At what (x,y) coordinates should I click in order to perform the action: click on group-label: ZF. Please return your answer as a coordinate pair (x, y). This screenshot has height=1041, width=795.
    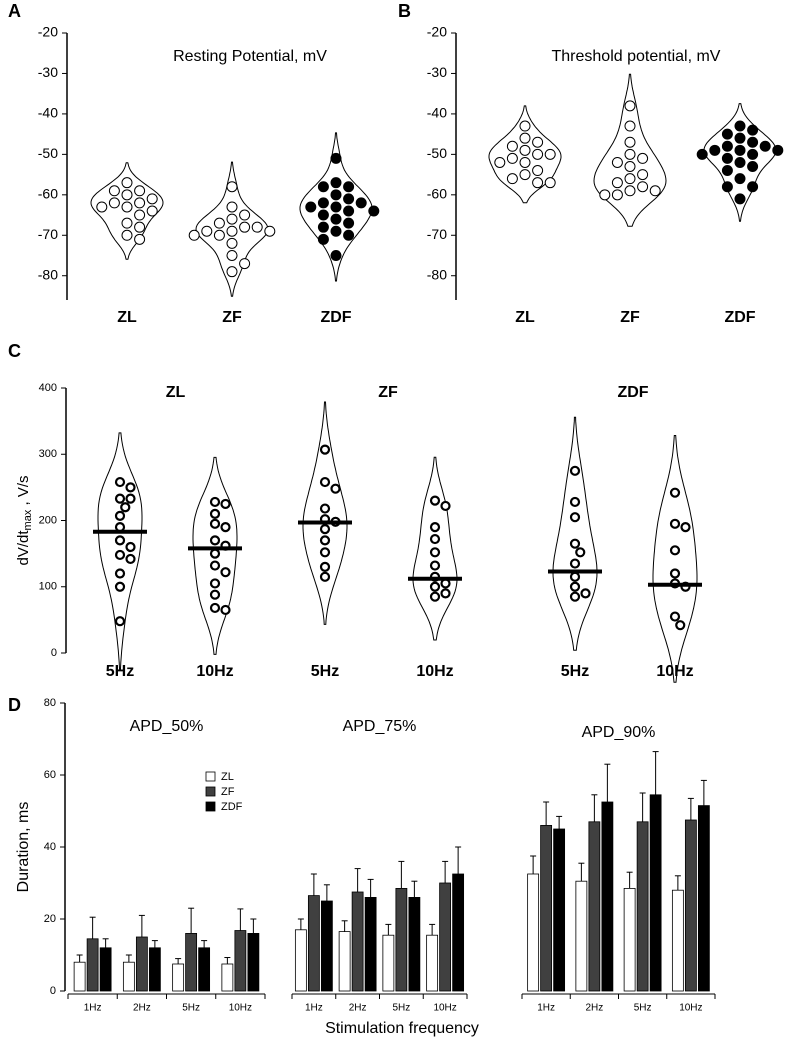
    Looking at the image, I should click on (388, 392).